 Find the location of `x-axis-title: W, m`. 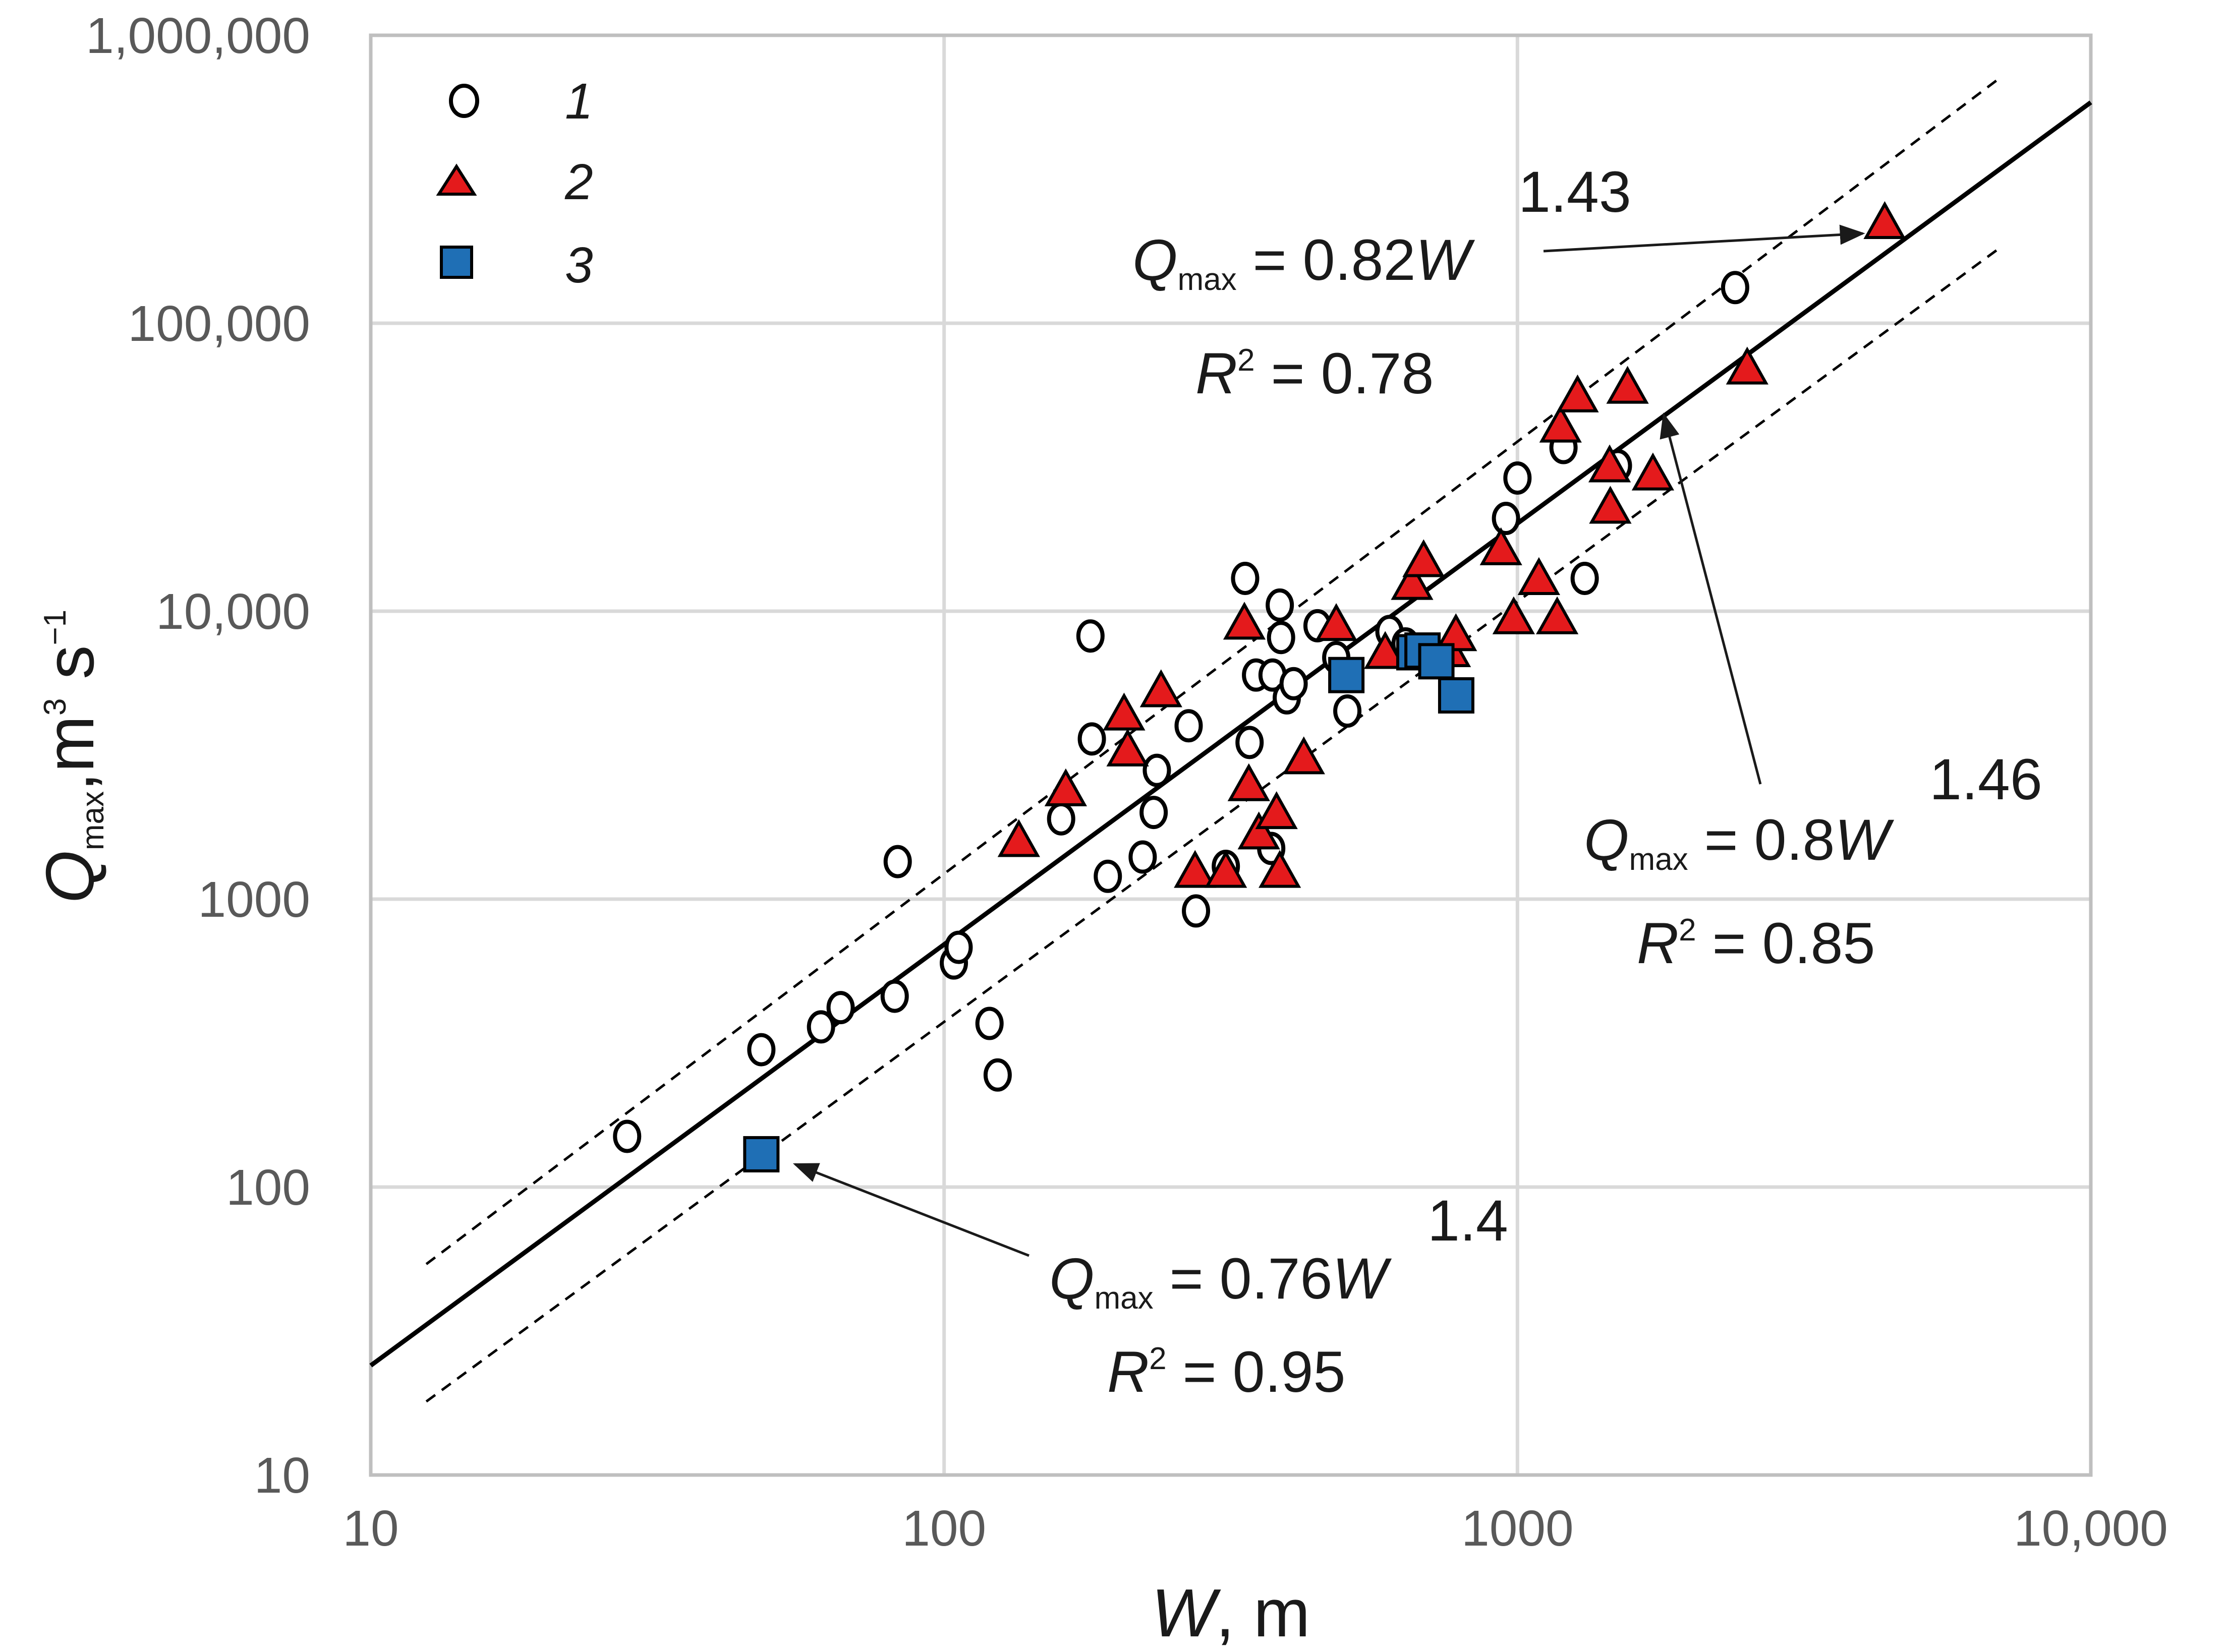

x-axis-title: W, m is located at coordinates (1231, 1613).